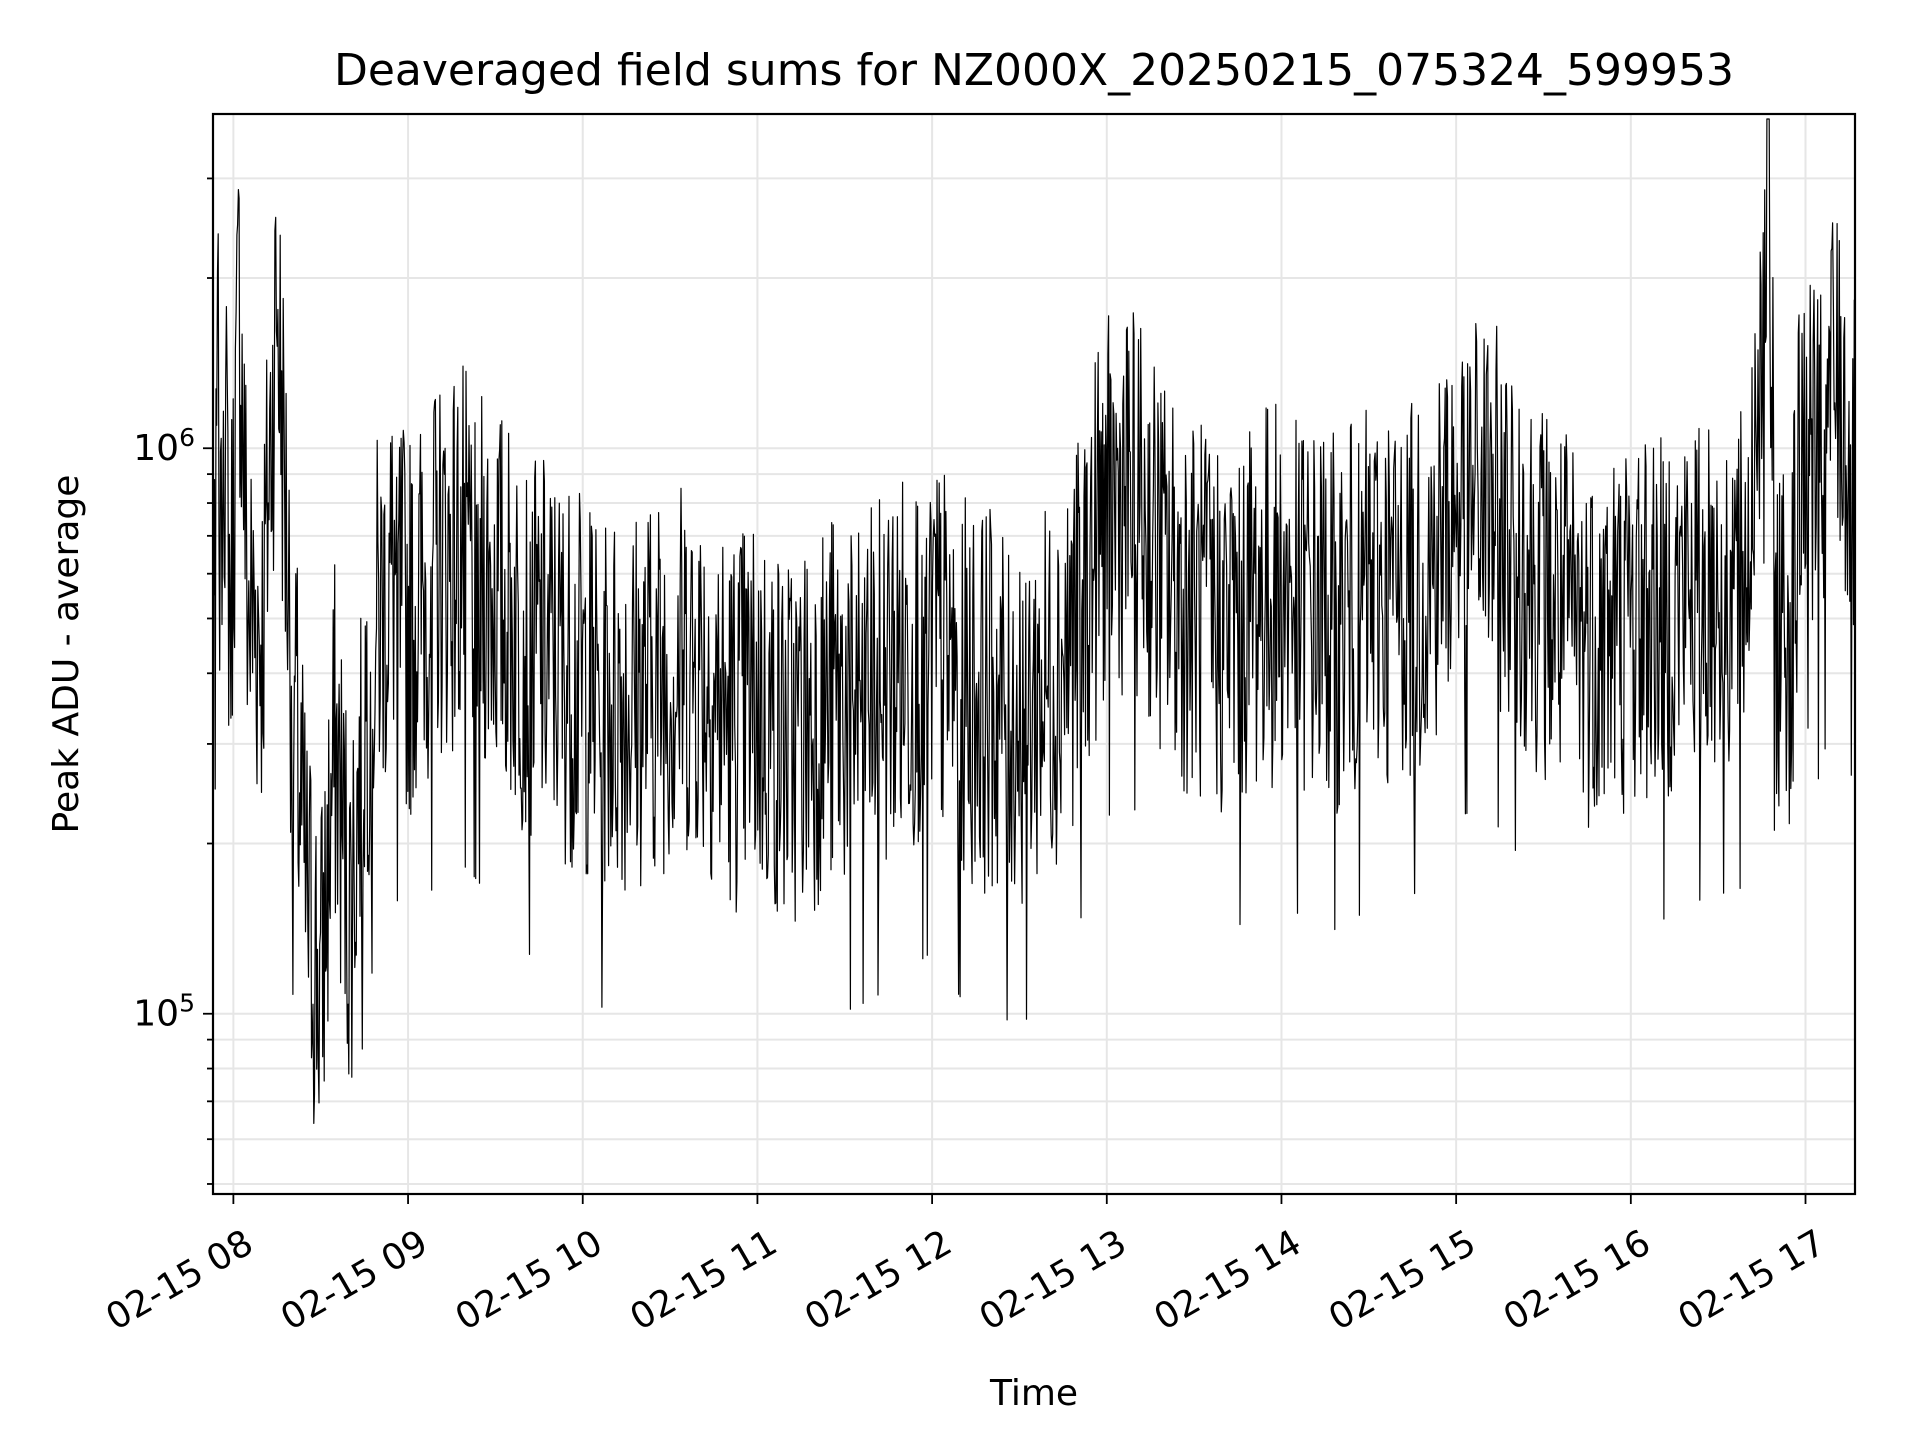  Describe the element at coordinates (1033, 1393) in the screenshot. I see `x-axis-label: Time` at that location.